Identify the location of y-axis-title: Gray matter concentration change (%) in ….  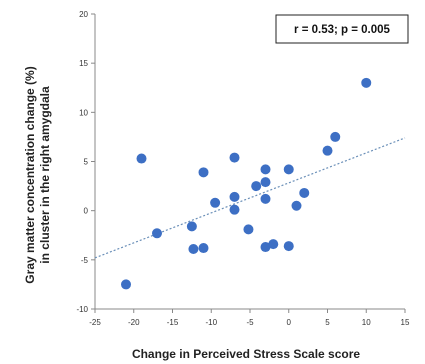
(37, 174).